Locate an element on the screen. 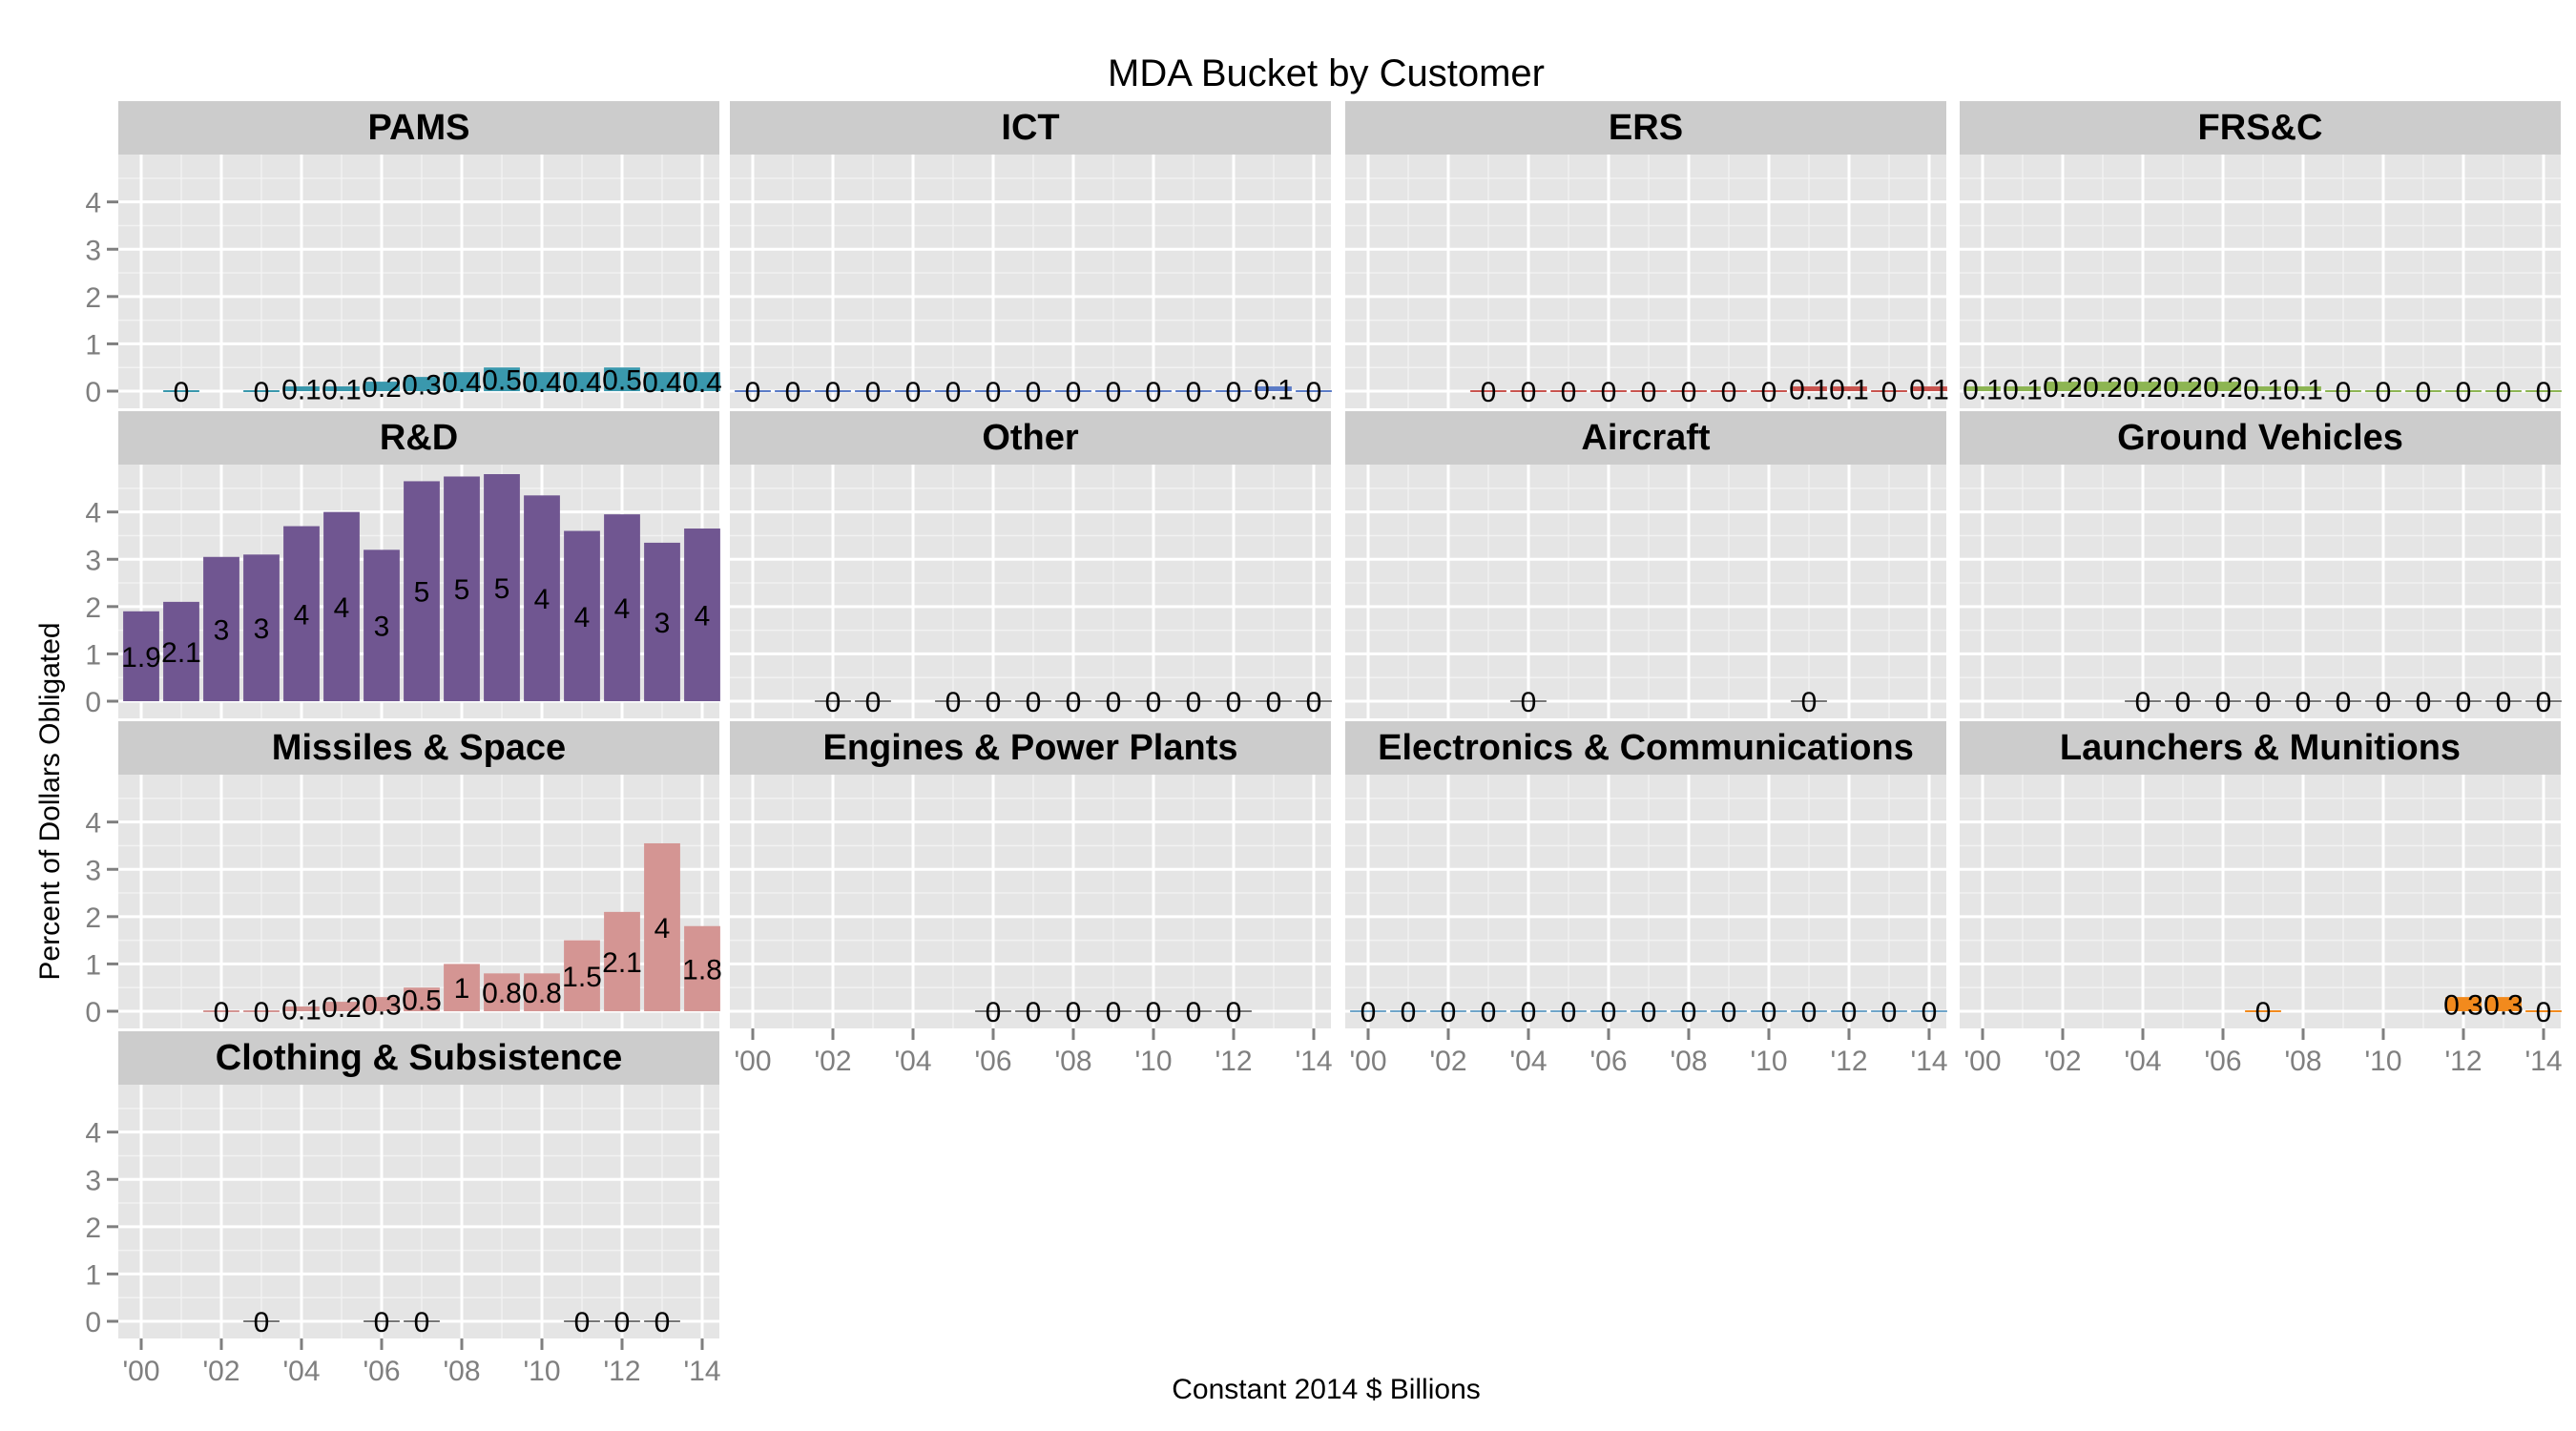 Image resolution: width=2576 pixels, height=1431 pixels. facet-title: Electronics & Communications is located at coordinates (1646, 748).